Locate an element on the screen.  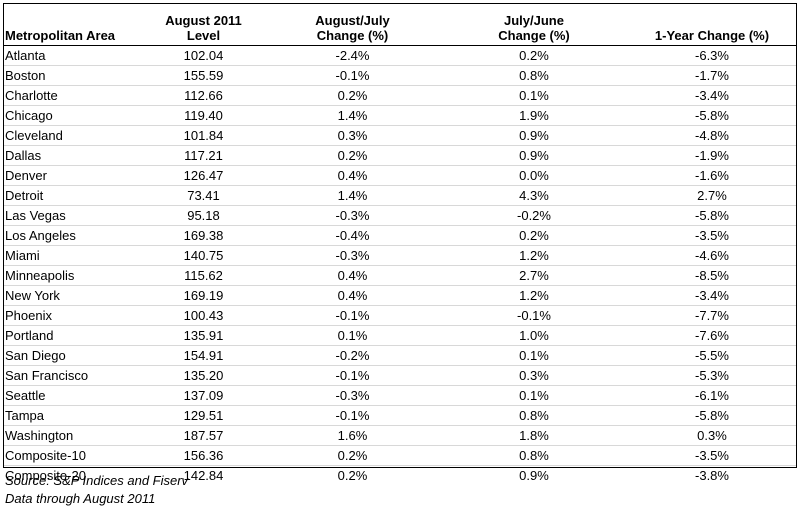
metro-cell: Tampa is located at coordinates (73, 415).